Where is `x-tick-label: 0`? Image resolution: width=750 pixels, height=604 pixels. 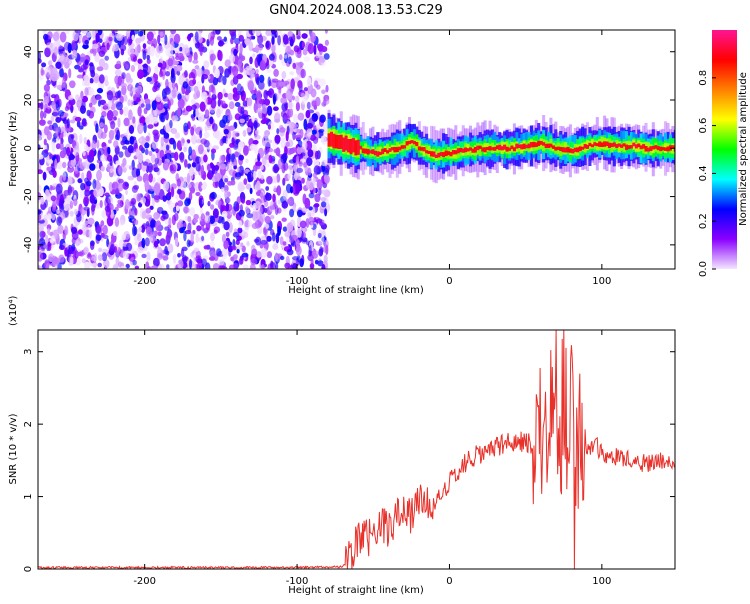
x-tick-label: 0 is located at coordinates (449, 581).